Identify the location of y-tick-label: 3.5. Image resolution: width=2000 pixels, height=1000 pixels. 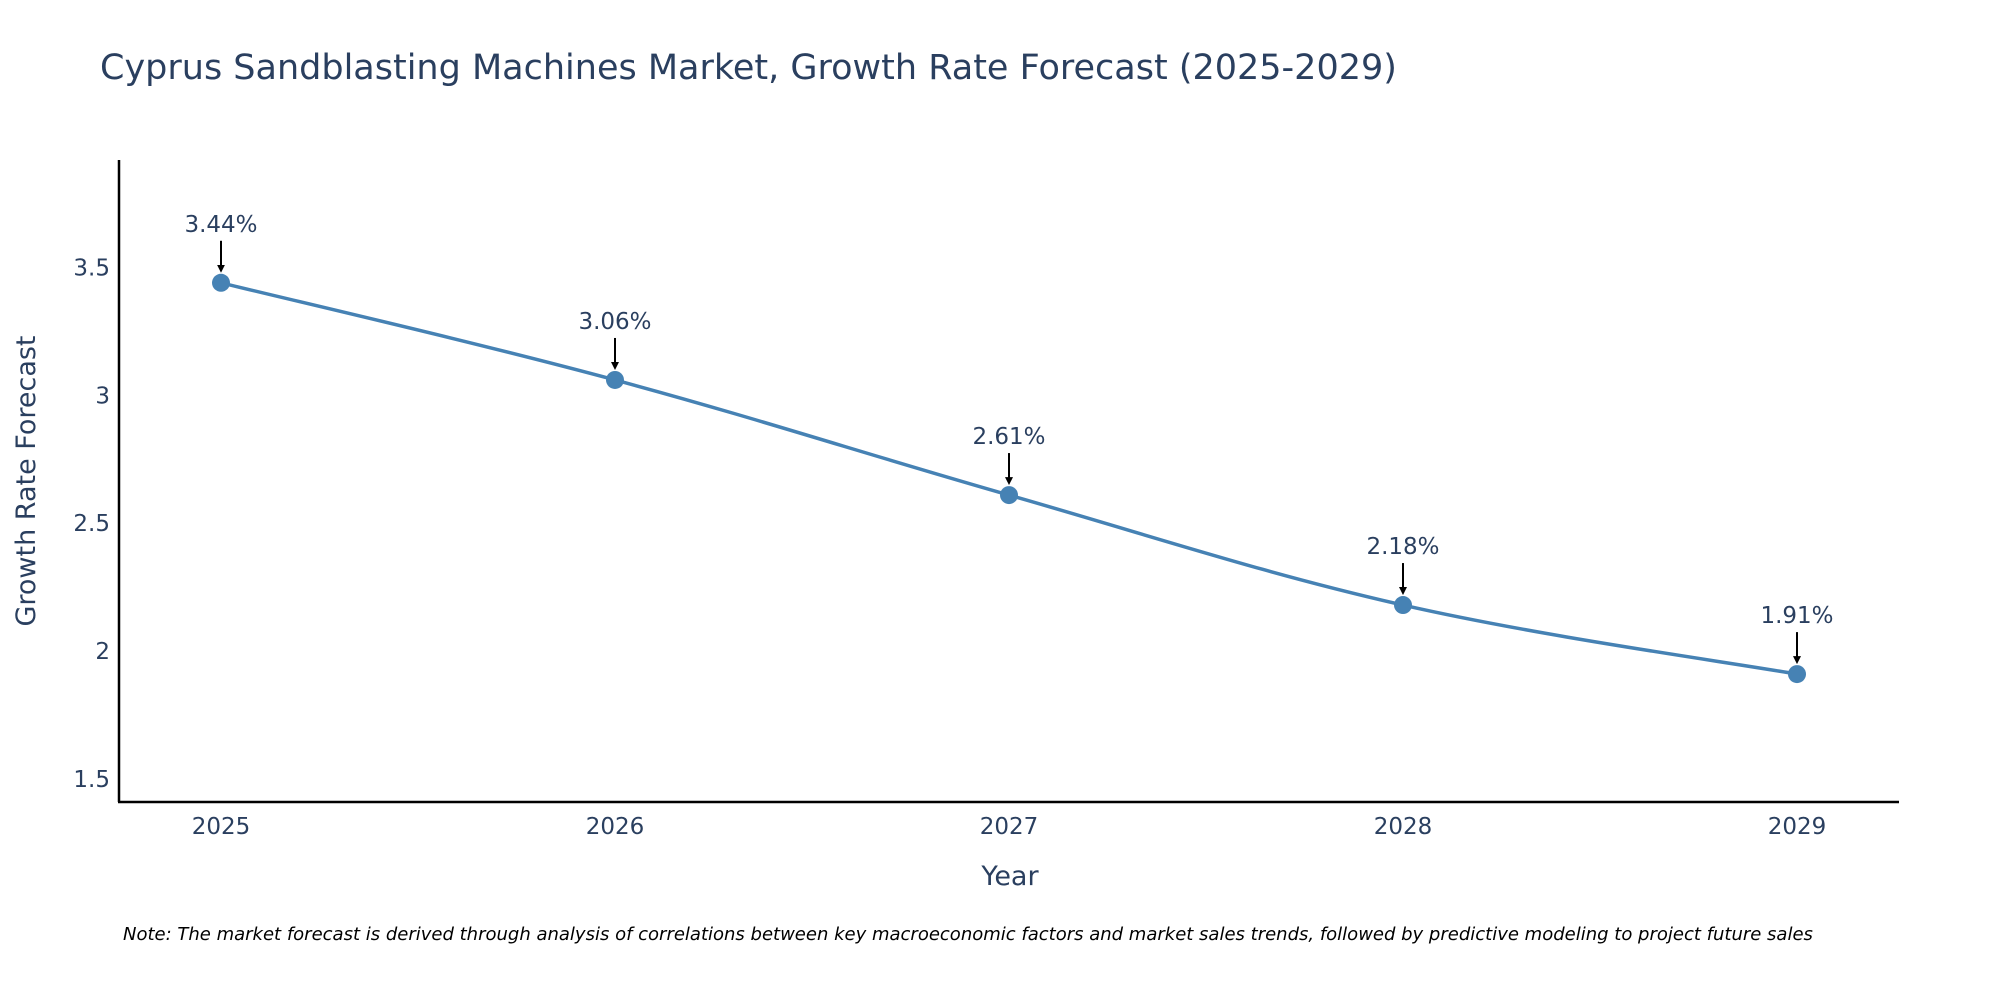
(91, 268).